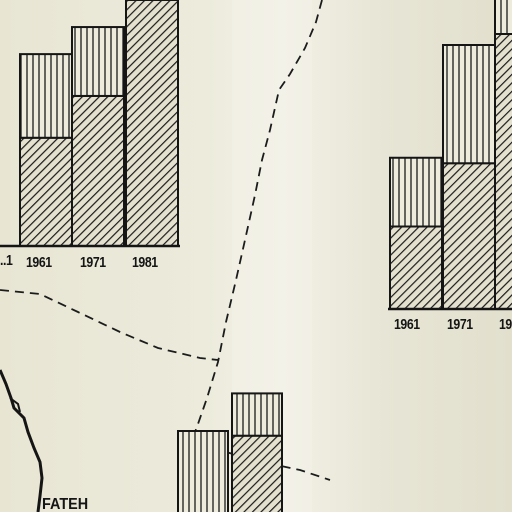  What do you see at coordinates (503, 17) in the screenshot?
I see `right-chart-bar-19..-upper` at bounding box center [503, 17].